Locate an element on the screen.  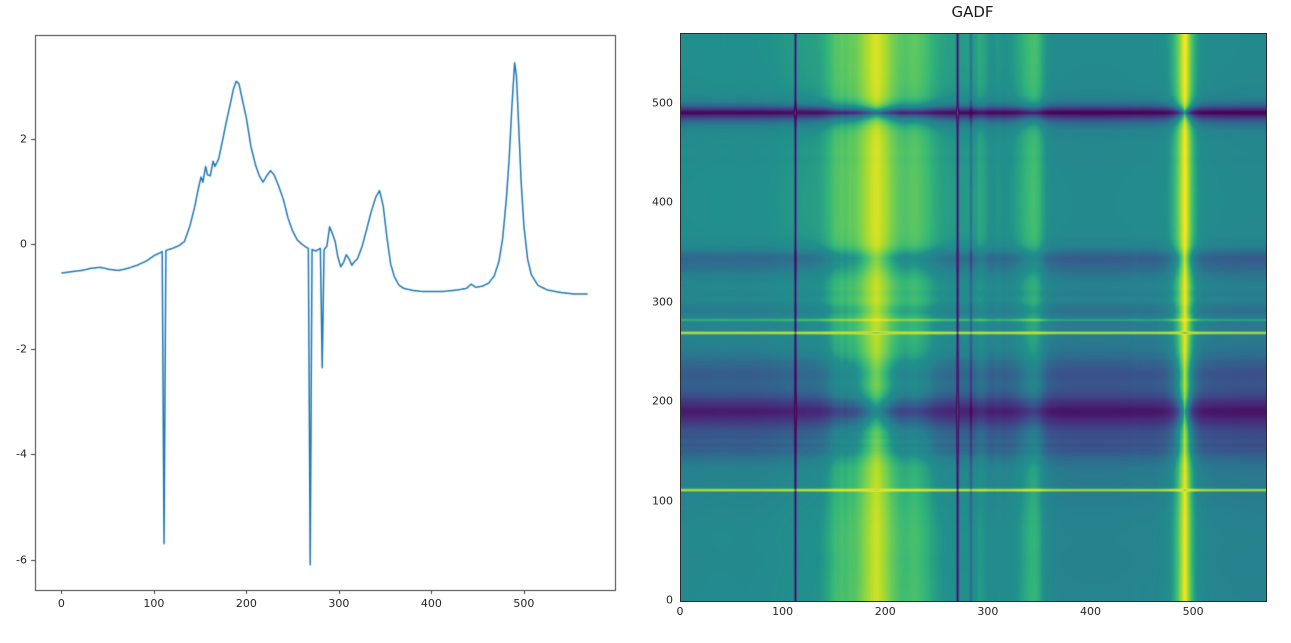
tick-label: -2 is located at coordinates (21, 349).